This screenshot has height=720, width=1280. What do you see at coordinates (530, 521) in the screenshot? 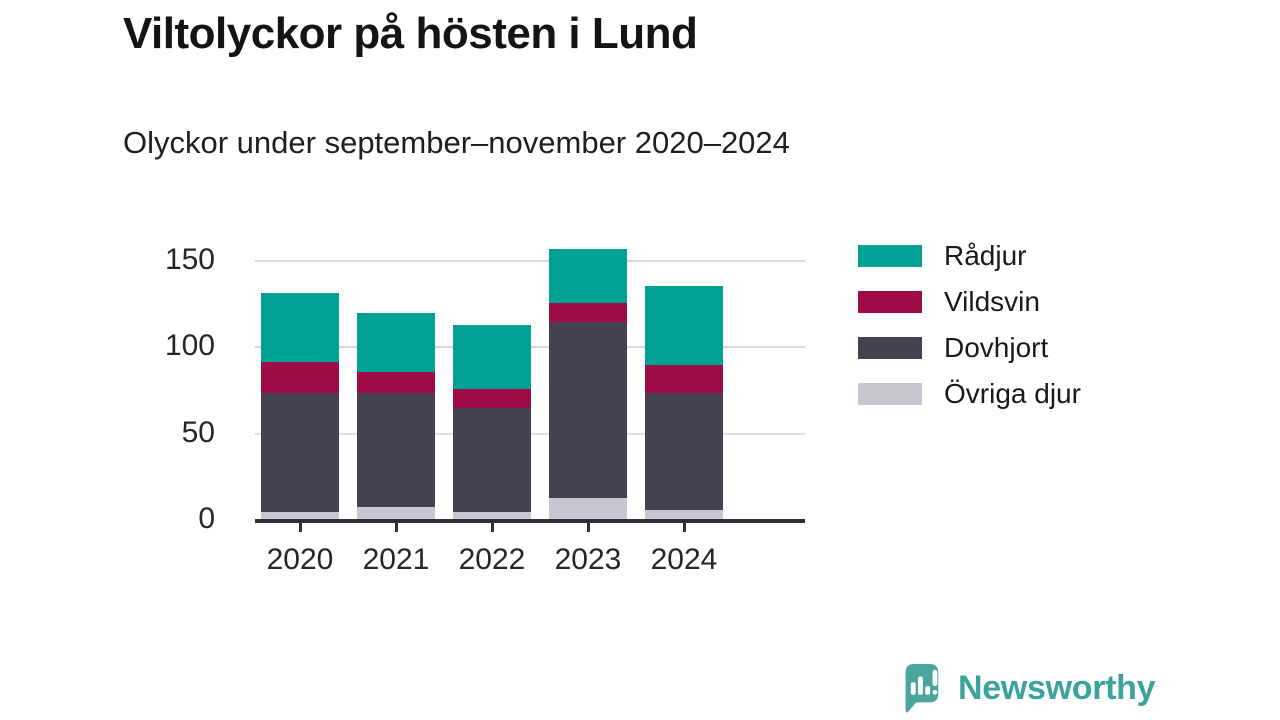
I see `x-axis-line` at bounding box center [530, 521].